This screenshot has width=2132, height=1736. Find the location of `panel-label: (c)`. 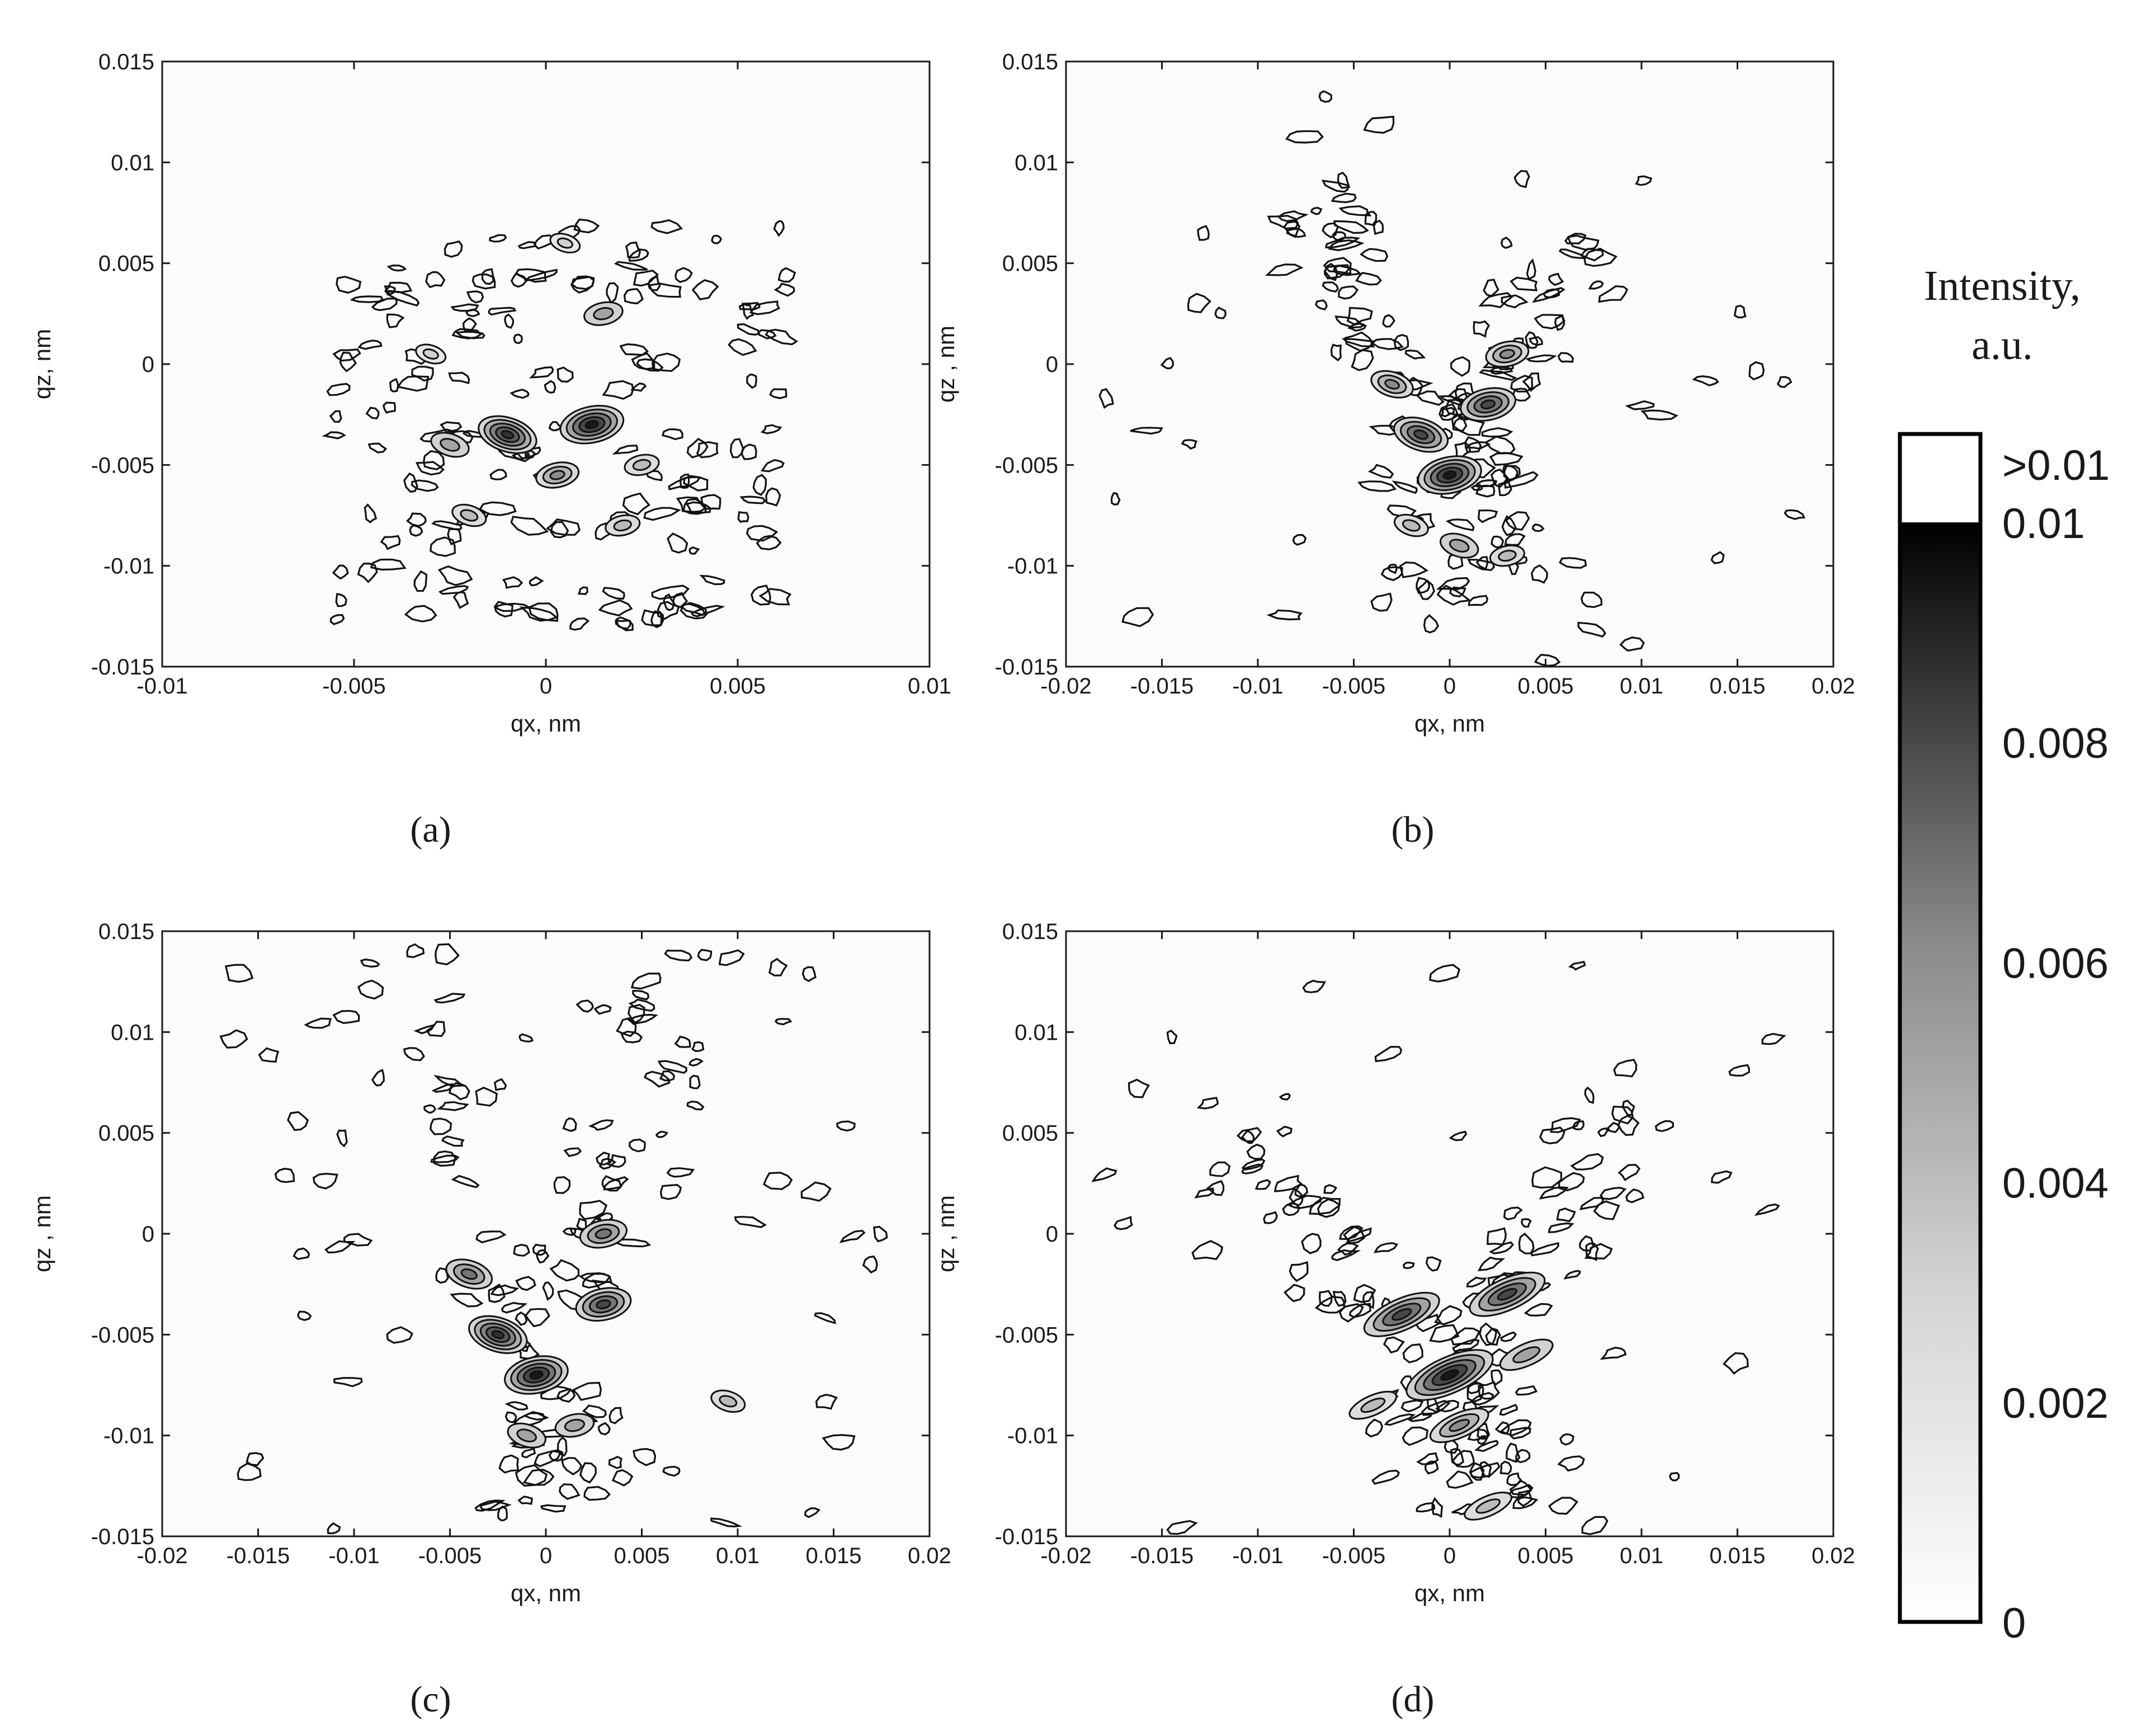

panel-label: (c) is located at coordinates (431, 1699).